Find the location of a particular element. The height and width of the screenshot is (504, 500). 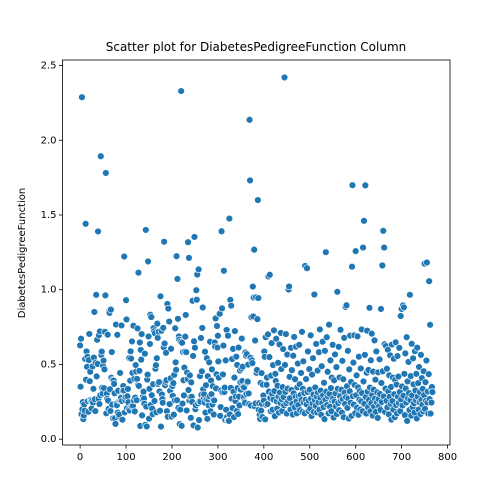

y-tick-label: 2.5 is located at coordinates (49, 66).